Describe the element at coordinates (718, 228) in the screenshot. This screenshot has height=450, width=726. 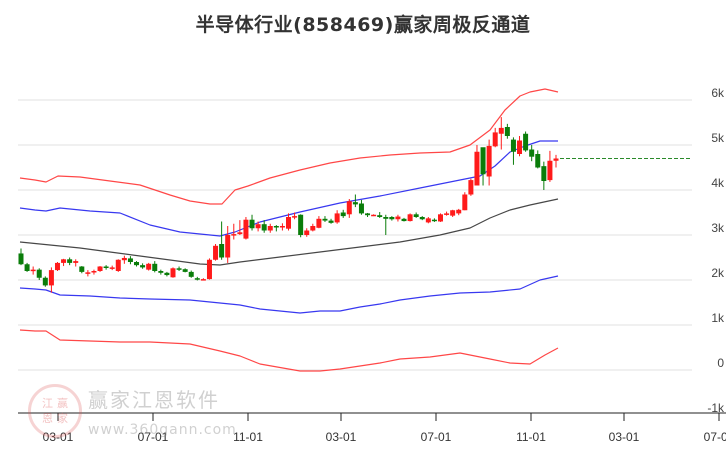
I see `y-tick-label: 3k` at that location.